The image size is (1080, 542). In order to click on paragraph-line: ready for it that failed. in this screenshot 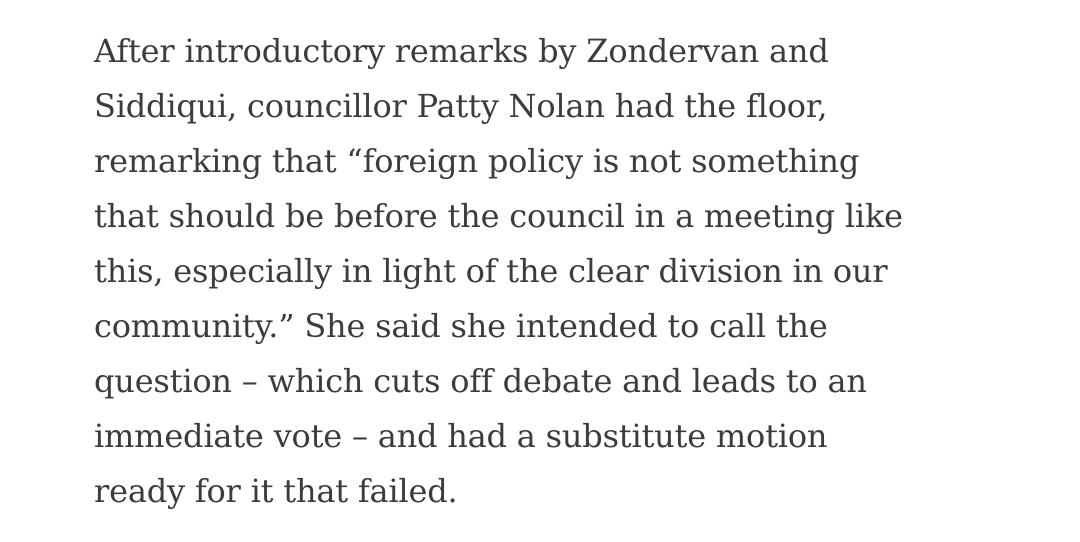, I will do `click(276, 491)`.